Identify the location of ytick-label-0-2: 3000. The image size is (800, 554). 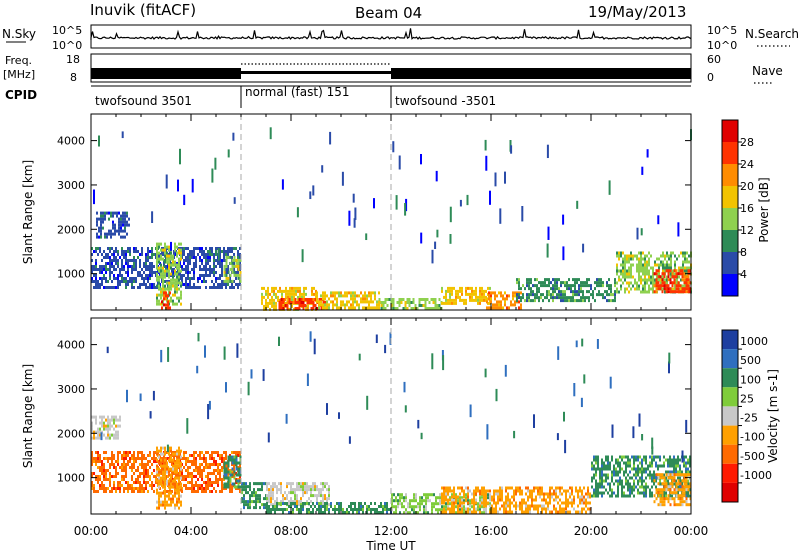
(71, 185).